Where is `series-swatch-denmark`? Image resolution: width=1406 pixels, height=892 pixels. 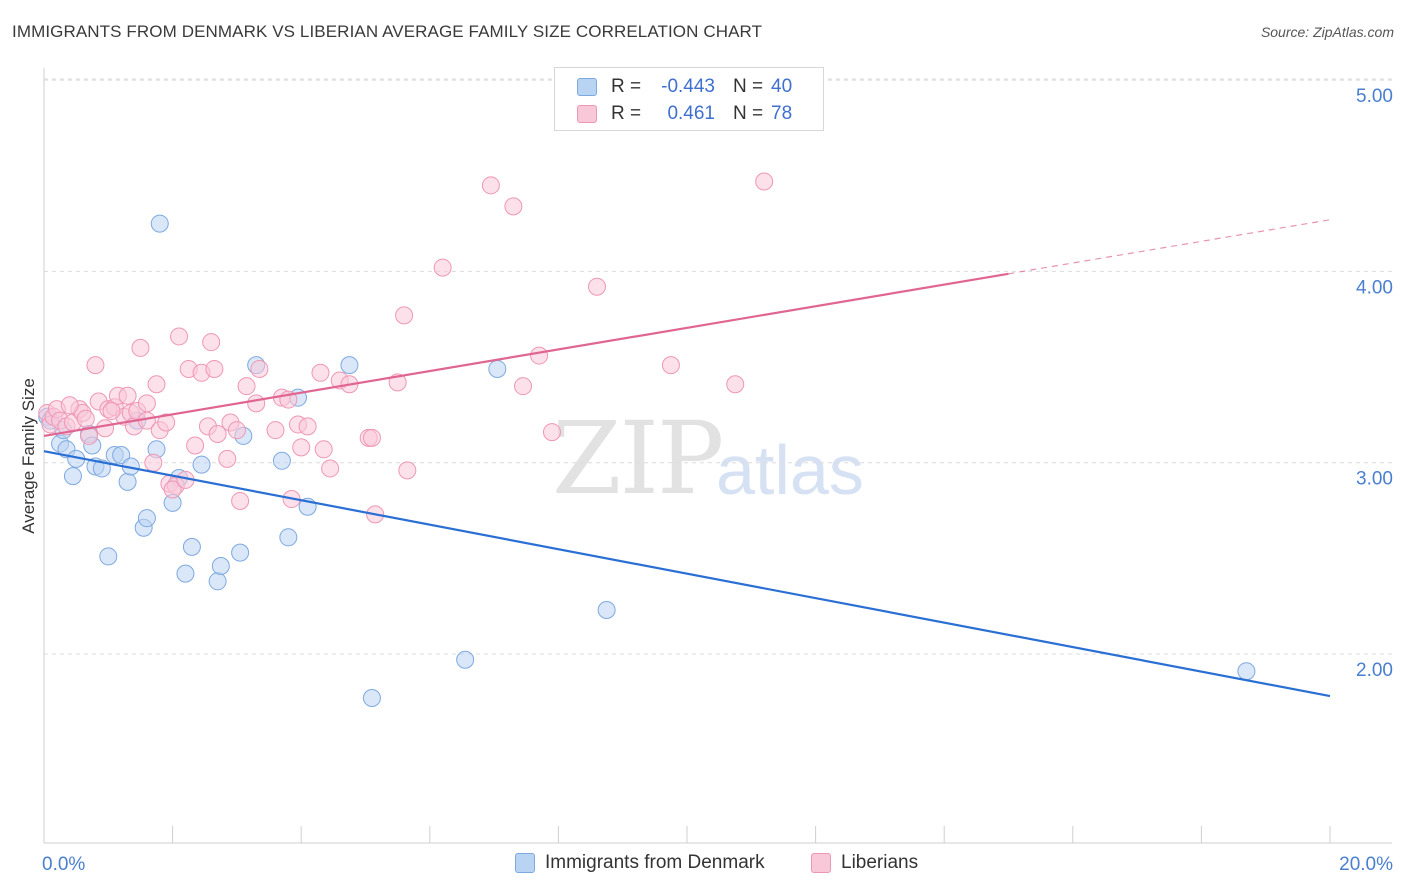 series-swatch-denmark is located at coordinates (525, 863).